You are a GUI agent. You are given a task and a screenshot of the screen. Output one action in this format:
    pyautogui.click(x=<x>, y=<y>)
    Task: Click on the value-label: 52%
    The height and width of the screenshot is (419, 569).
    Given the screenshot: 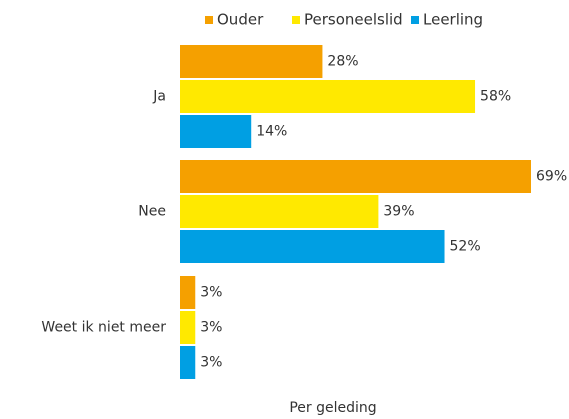 What is the action you would take?
    pyautogui.click(x=465, y=247)
    